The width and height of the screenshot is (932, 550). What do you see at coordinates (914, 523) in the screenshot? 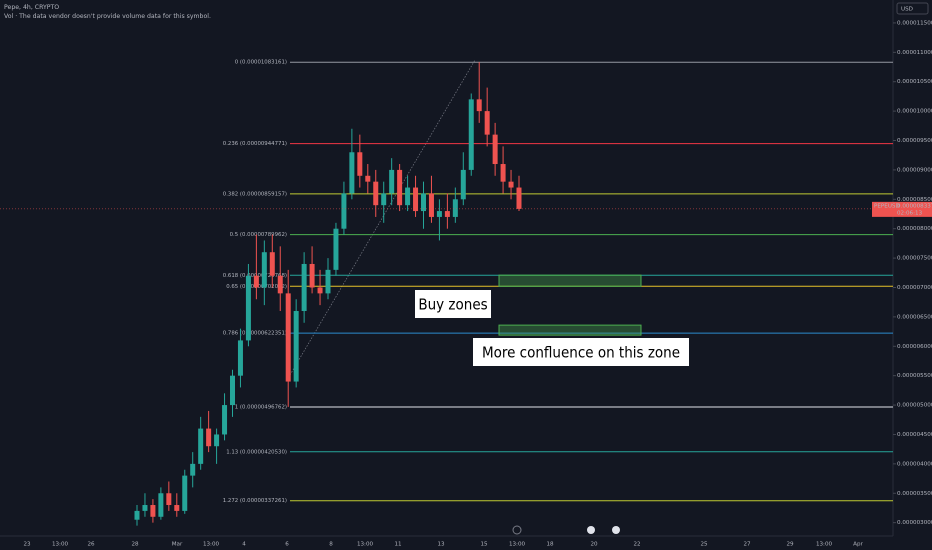
I see `y-tick-label: 0.00000300000` at bounding box center [914, 523].